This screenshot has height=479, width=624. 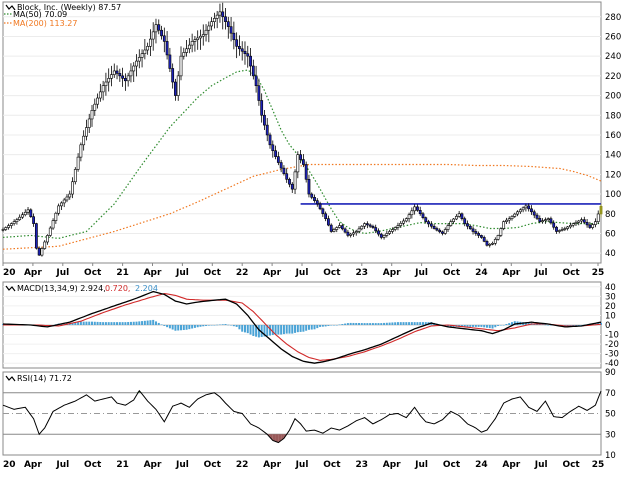 What do you see at coordinates (282, 437) in the screenshot?
I see `rsi-oversold-fill` at bounding box center [282, 437].